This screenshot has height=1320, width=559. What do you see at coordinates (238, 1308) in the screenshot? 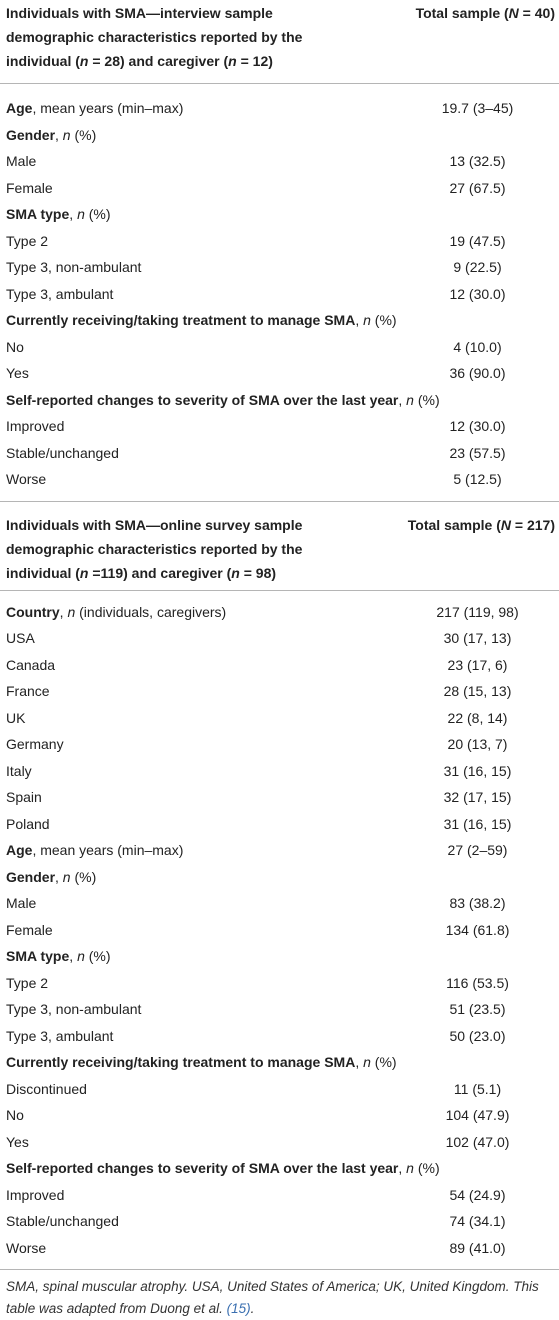
I see `citation-link: (15)` at bounding box center [238, 1308].